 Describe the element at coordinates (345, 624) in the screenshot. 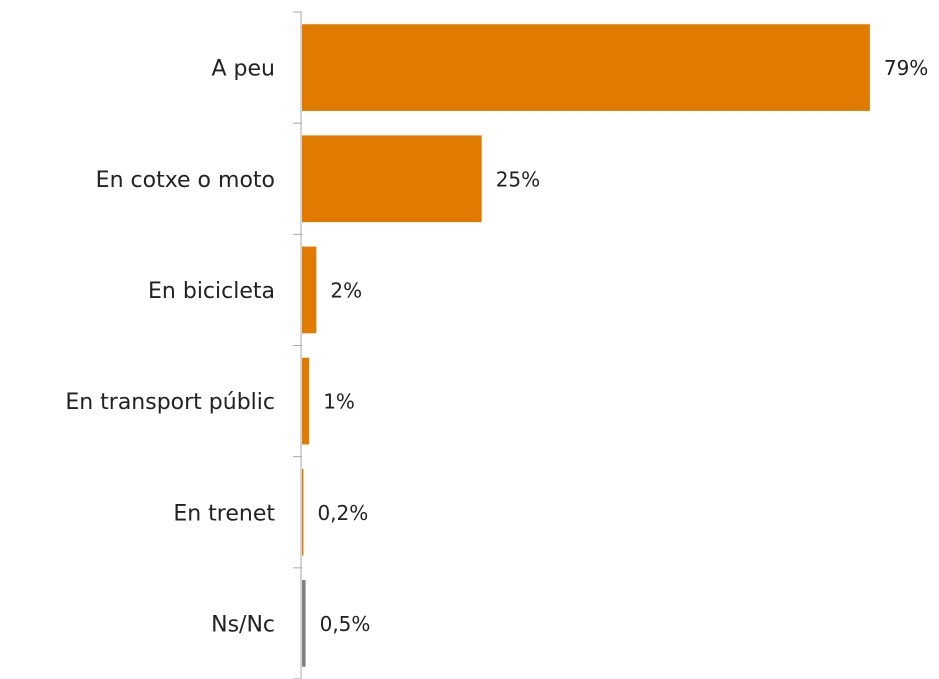

I see `value-label: 0,5%` at that location.